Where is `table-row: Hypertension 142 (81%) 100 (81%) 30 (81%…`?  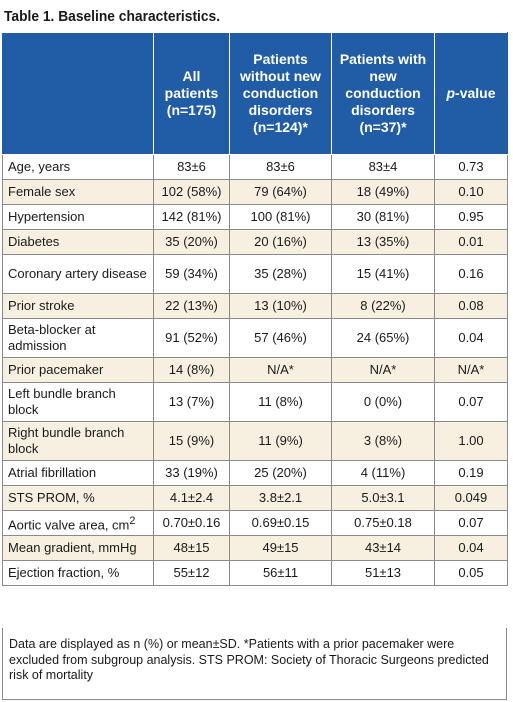
table-row: Hypertension 142 (81%) 100 (81%) 30 (81%… is located at coordinates (255, 217).